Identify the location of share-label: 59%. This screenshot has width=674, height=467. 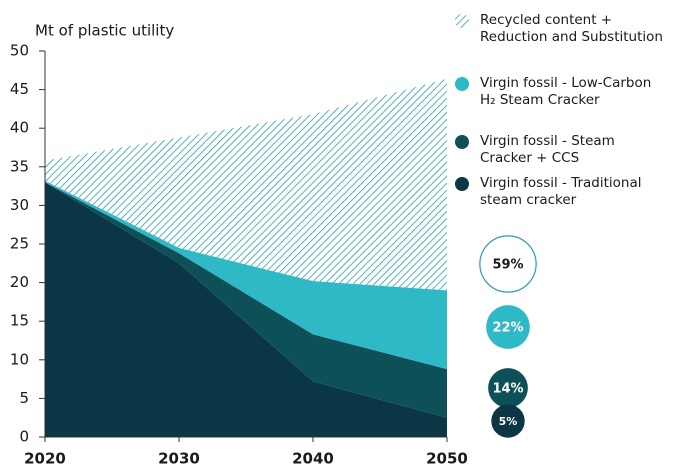
(507, 265).